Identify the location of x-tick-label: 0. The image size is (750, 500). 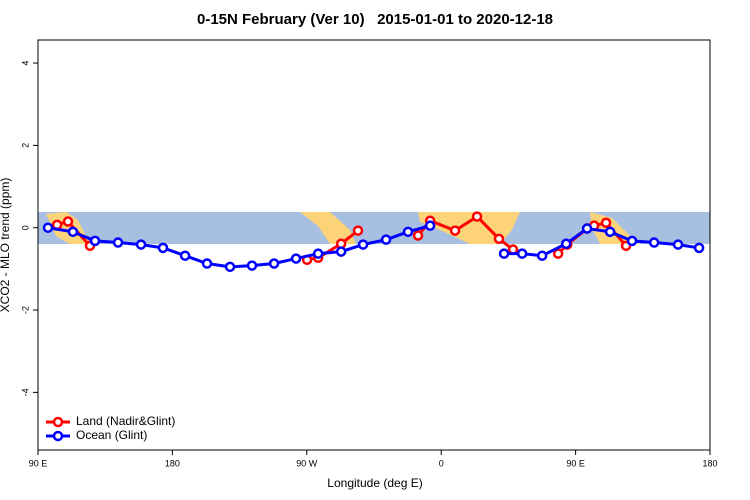
(441, 463).